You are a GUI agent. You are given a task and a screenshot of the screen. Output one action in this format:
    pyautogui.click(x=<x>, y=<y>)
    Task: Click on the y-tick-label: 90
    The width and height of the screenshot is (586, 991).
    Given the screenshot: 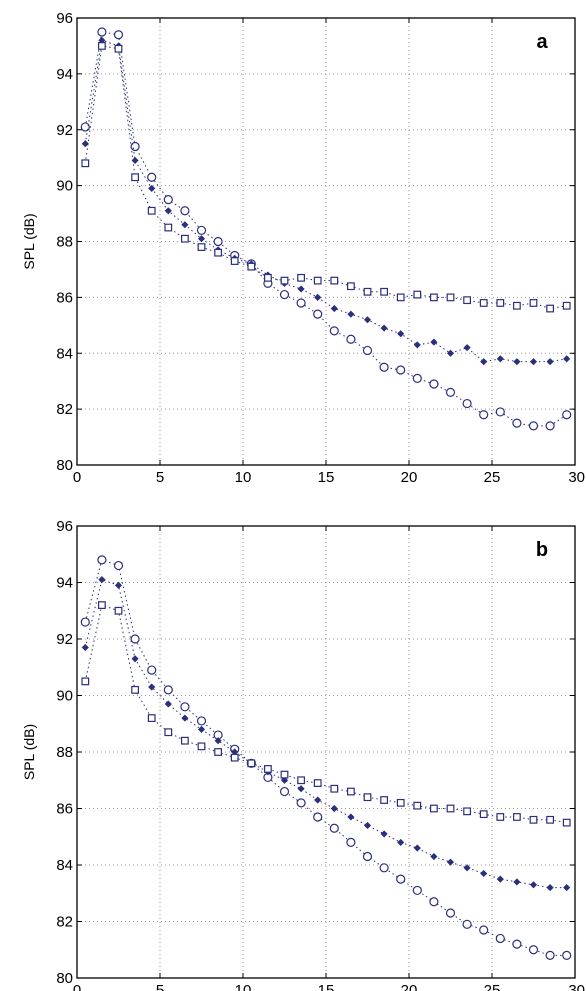 What is the action you would take?
    pyautogui.click(x=64, y=186)
    